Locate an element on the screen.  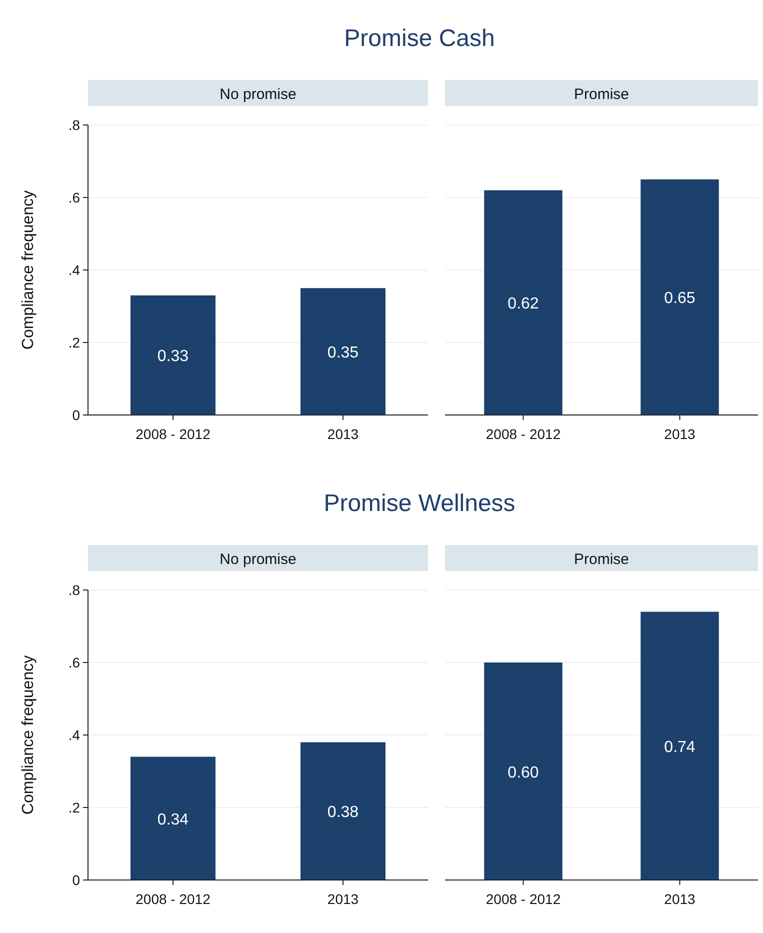
data-label: 0.60 is located at coordinates (523, 773).